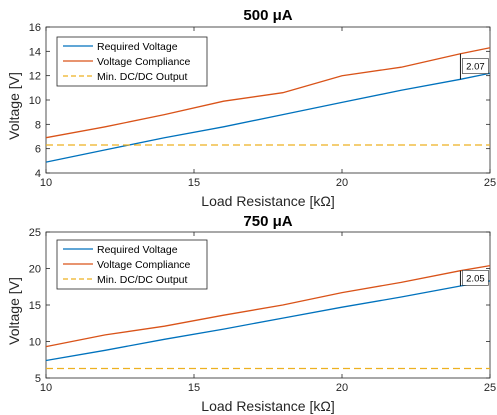  What do you see at coordinates (35, 270) in the screenshot?
I see `y-tick-label: 20` at bounding box center [35, 270].